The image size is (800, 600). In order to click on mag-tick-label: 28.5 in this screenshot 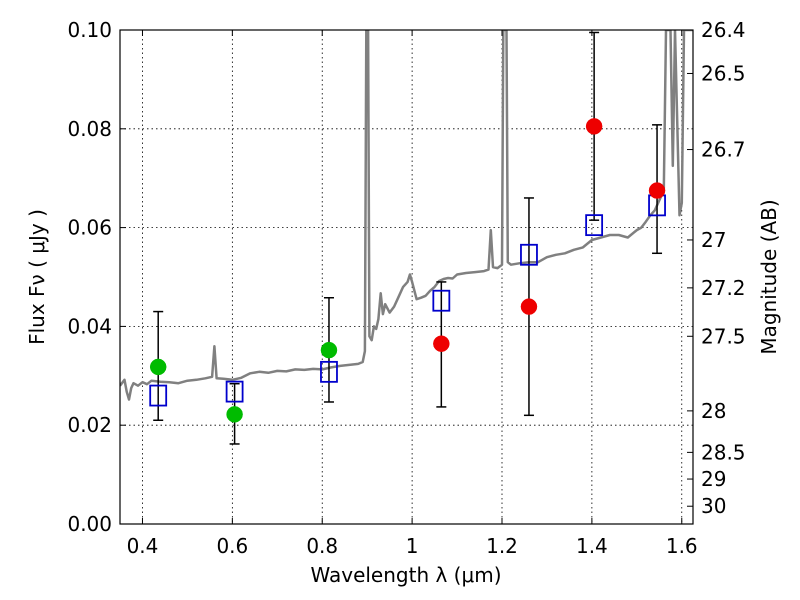, I will do `click(723, 452)`.